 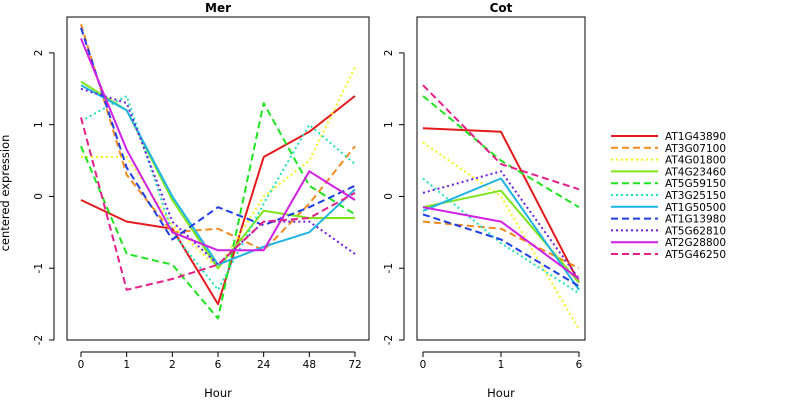 What do you see at coordinates (695, 184) in the screenshot?
I see `legend-label: AT5G59150` at bounding box center [695, 184].